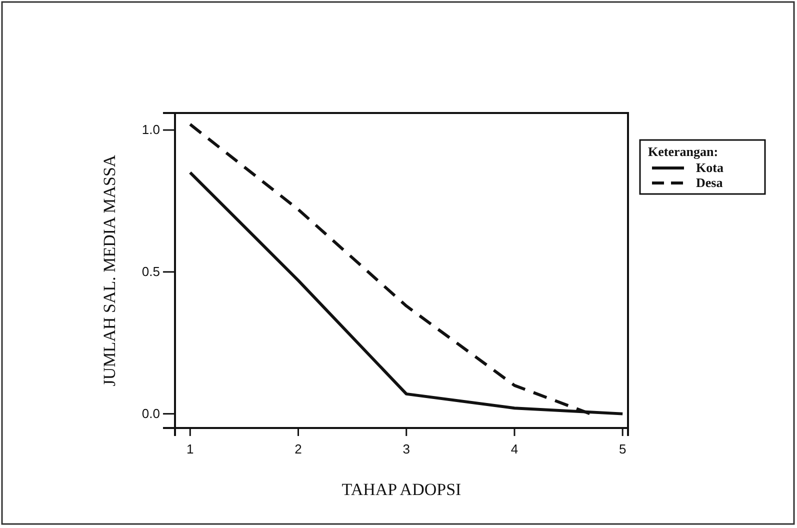  What do you see at coordinates (109, 270) in the screenshot?
I see `y-axis-title: JUMLAH SAL. MEDIA MASSA` at bounding box center [109, 270].